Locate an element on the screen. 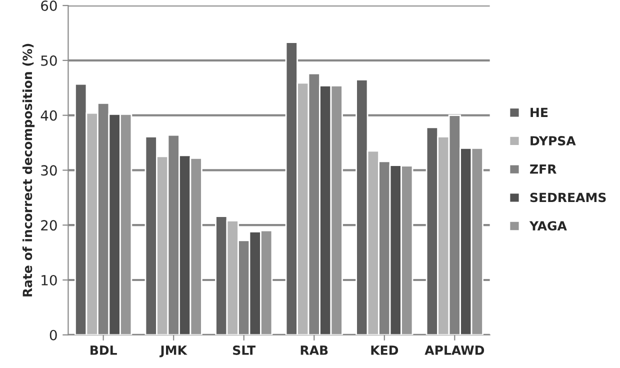 The height and width of the screenshot is (368, 620). y-tick-label: 40 is located at coordinates (48, 115).